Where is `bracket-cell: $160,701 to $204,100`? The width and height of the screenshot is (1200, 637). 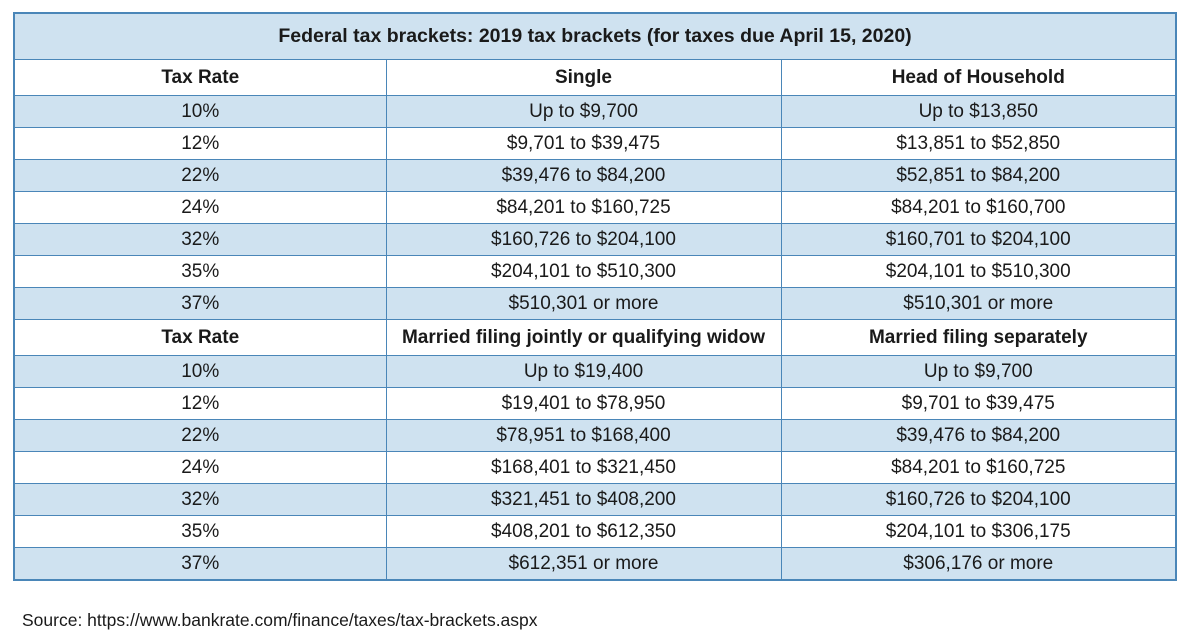 bracket-cell: $160,701 to $204,100 is located at coordinates (978, 239).